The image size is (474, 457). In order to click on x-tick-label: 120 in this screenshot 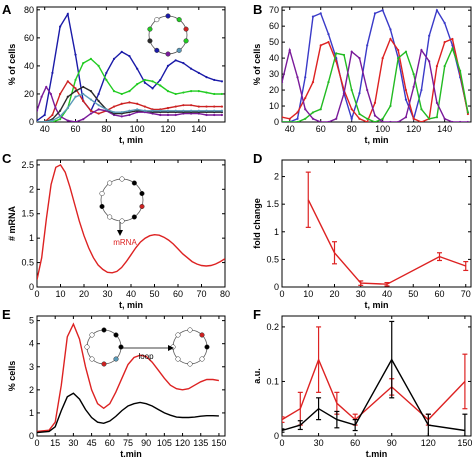, I will do `click(167, 129)`.